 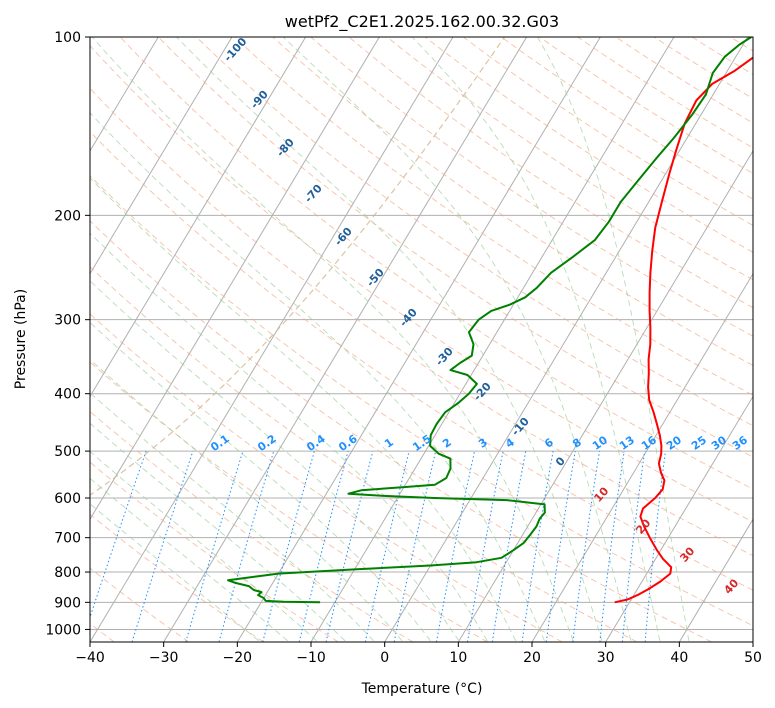 I want to click on y-axis: 100 200 300 400 500 600 700 800 900 1000, so click(x=67, y=334).